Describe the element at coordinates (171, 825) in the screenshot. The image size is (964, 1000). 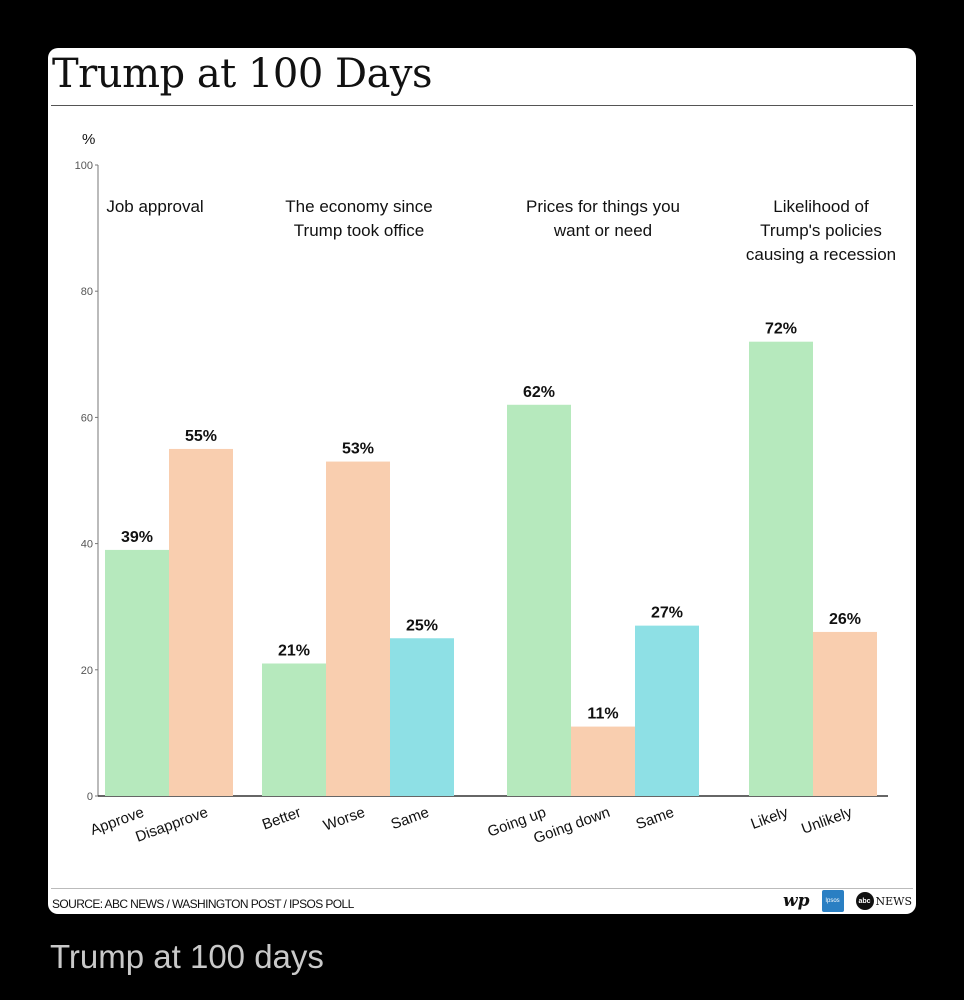
I see `category-label: Disapprove` at that location.